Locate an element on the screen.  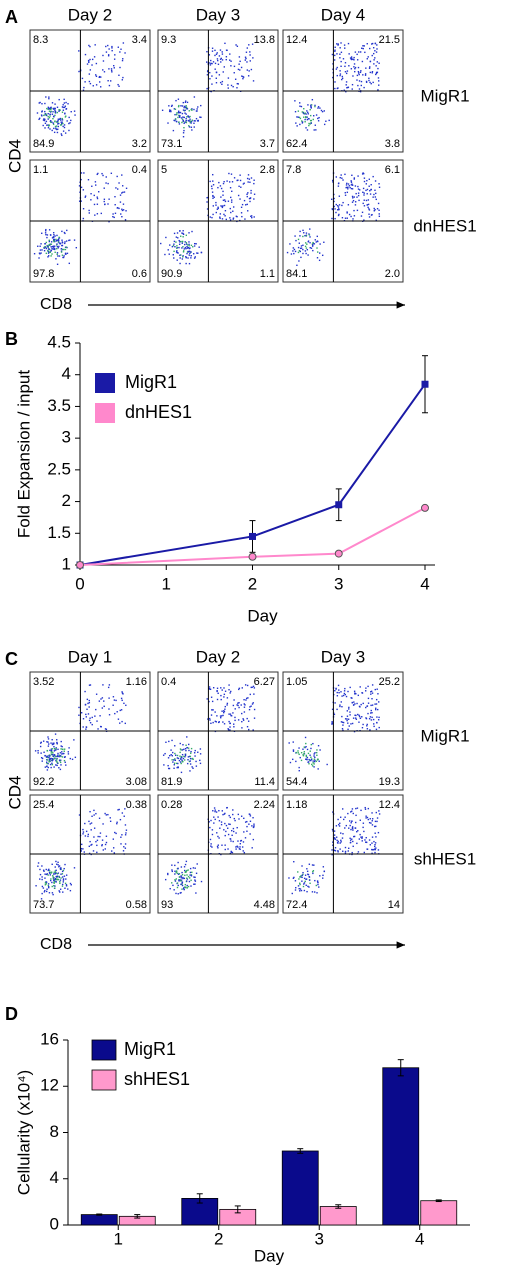
quadrant-value: 90.9 is located at coordinates (171, 274).